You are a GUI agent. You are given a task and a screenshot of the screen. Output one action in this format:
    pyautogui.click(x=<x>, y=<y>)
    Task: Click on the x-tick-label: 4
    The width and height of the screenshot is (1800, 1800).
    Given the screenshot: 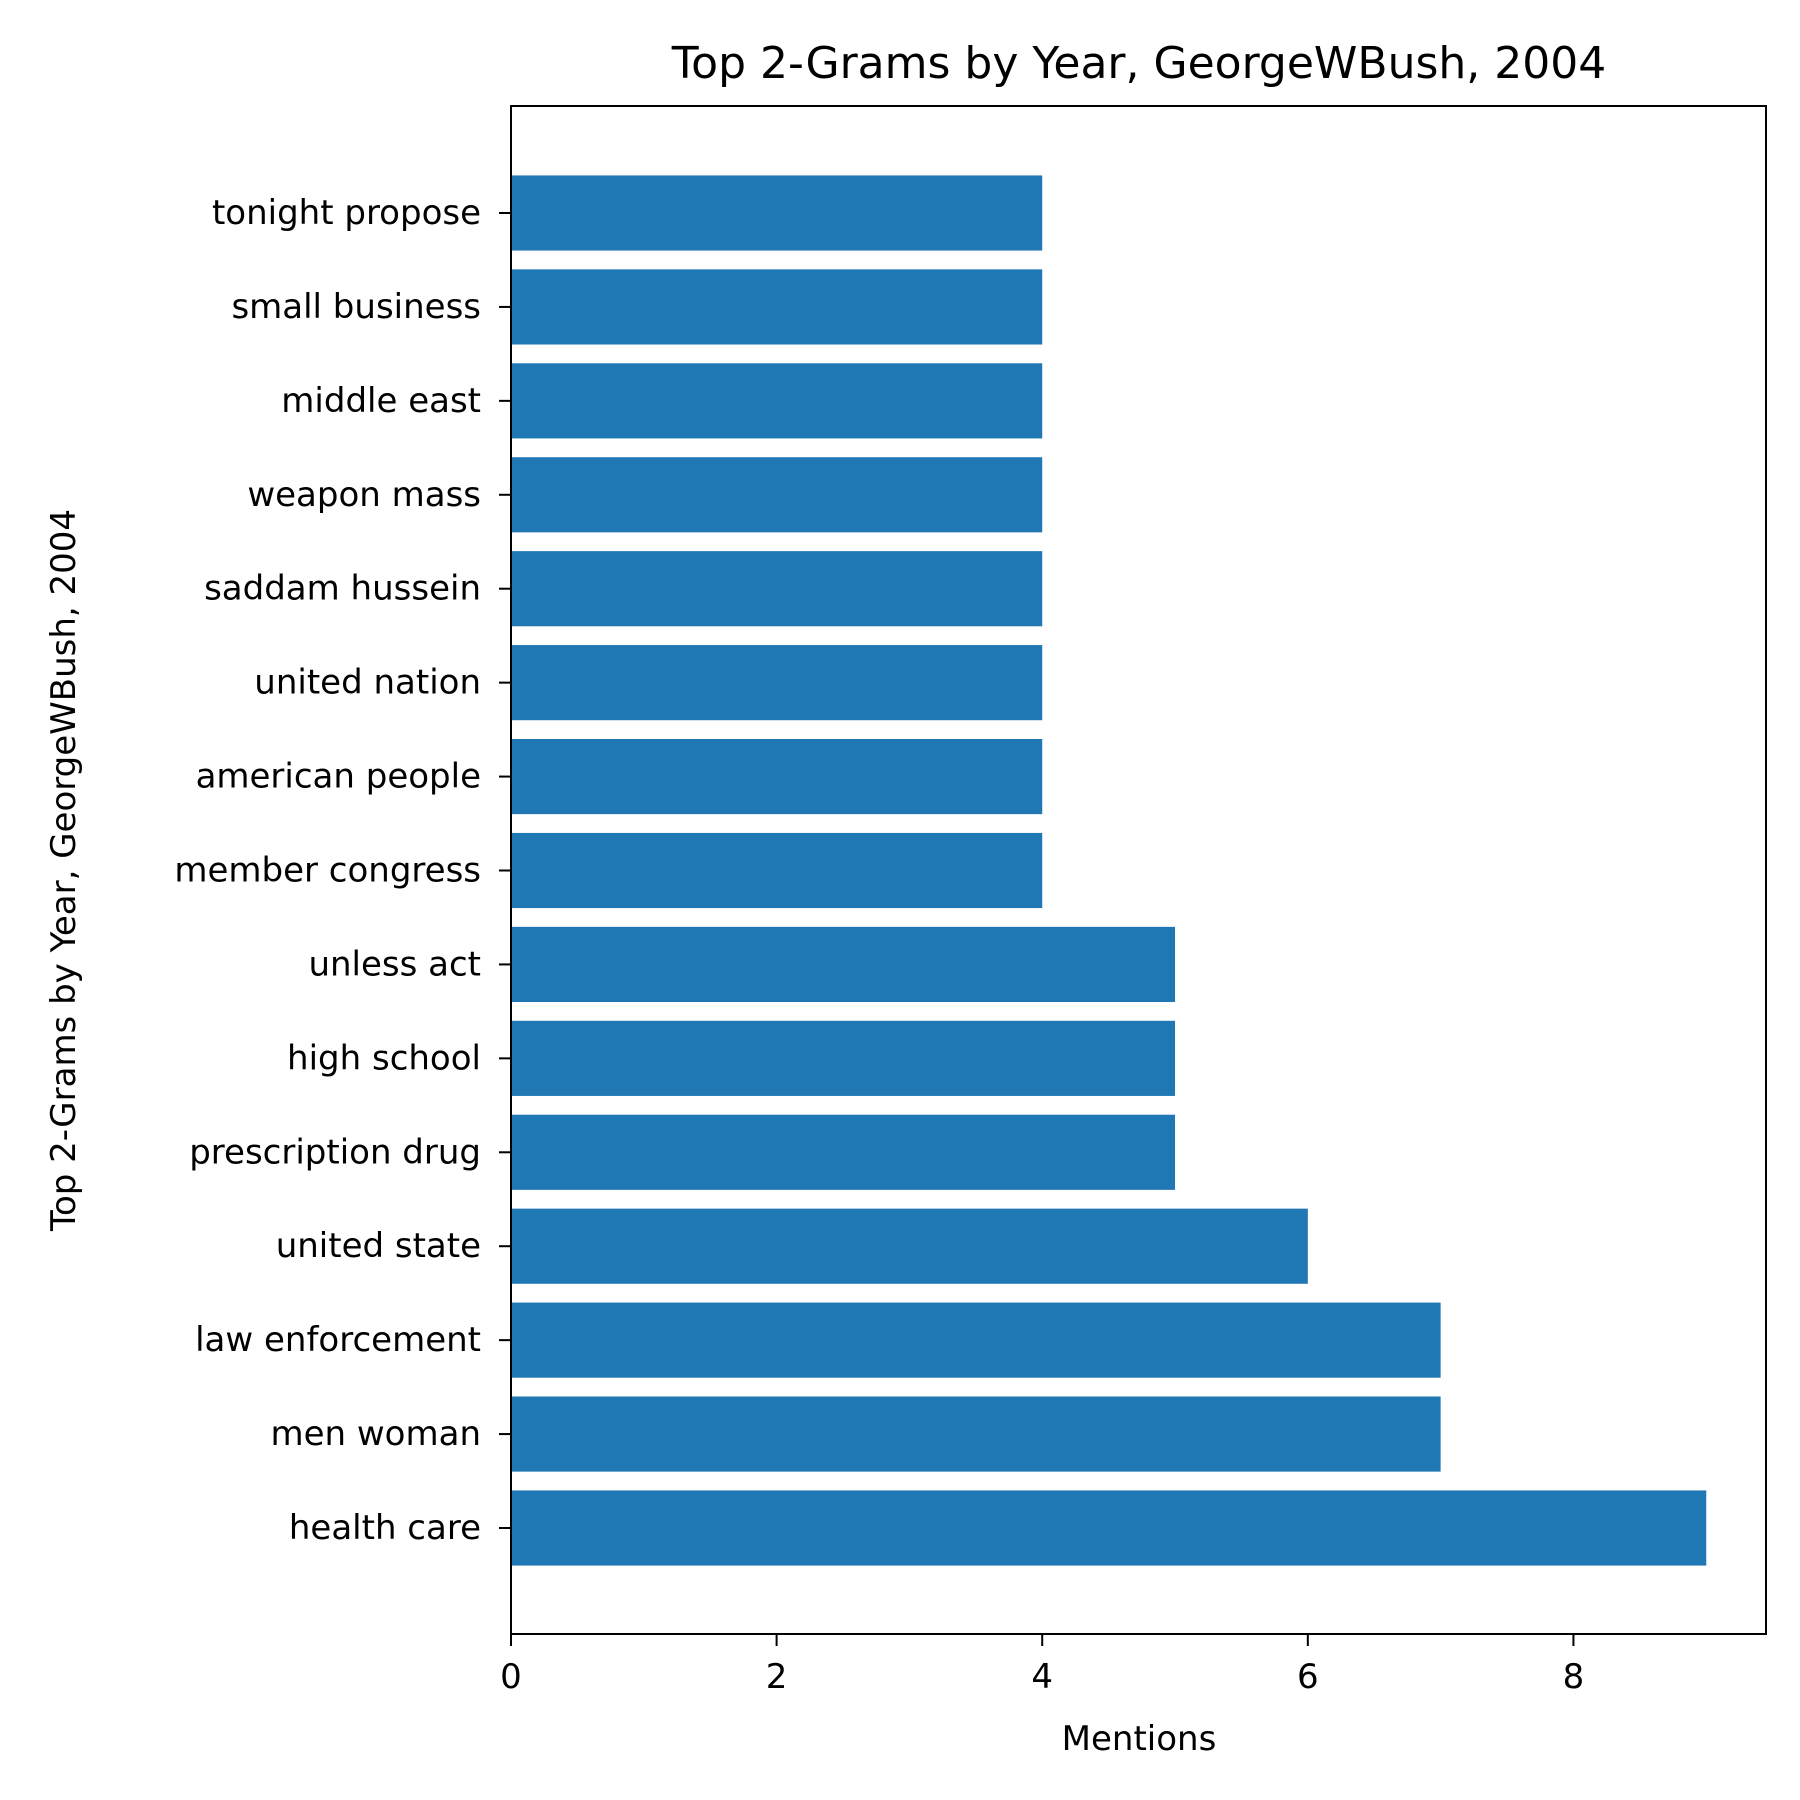 What is the action you would take?
    pyautogui.click(x=1042, y=1677)
    